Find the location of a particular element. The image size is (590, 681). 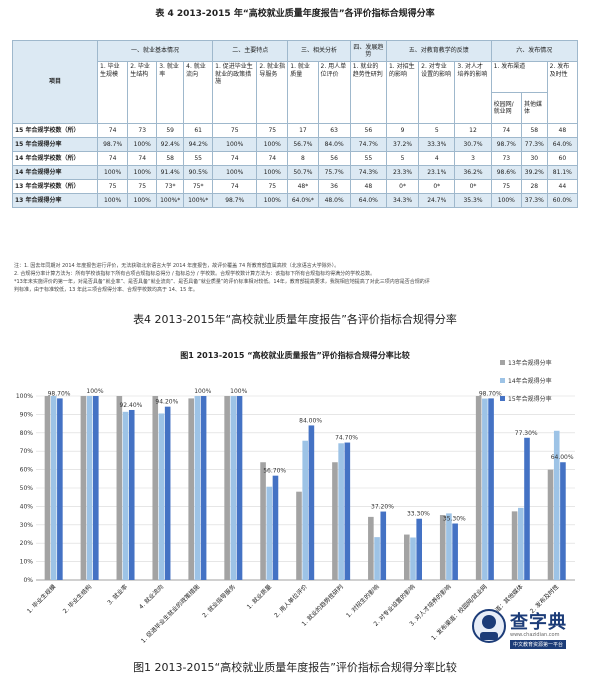

y-tick-label: 0% is located at coordinates (28, 580).